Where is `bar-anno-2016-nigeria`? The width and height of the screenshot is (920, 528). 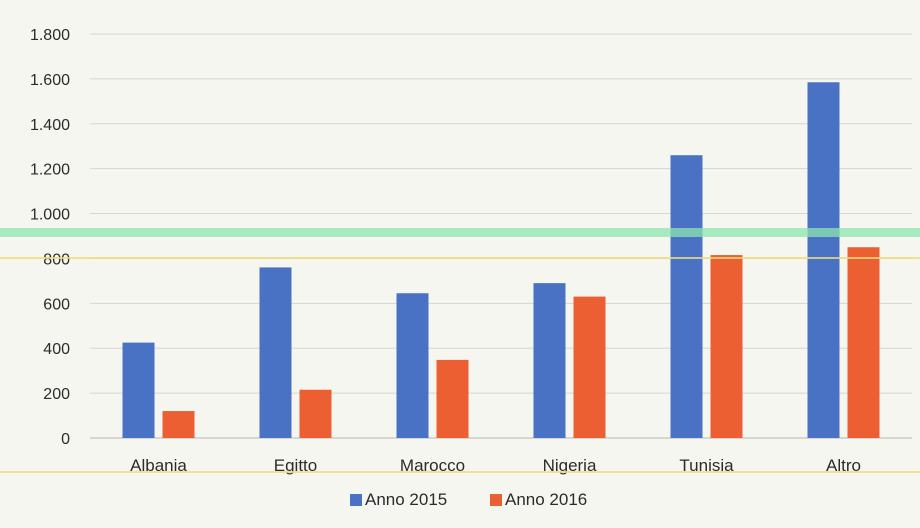
bar-anno-2016-nigeria is located at coordinates (589, 367).